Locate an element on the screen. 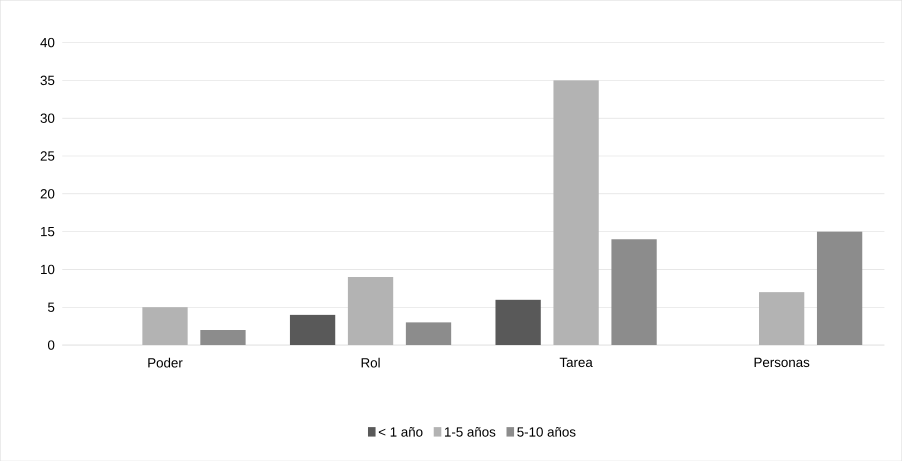 The height and width of the screenshot is (461, 902). x-tick-label: Tarea is located at coordinates (576, 362).